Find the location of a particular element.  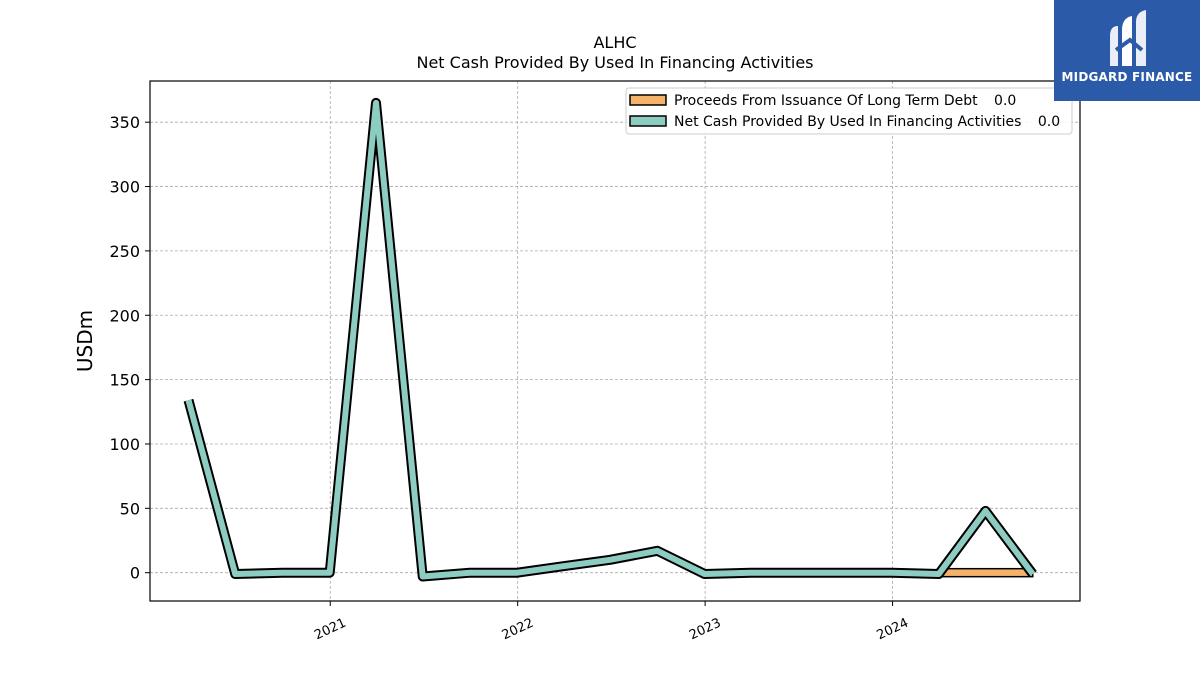

y-tick-label: 100 is located at coordinates (124, 444).